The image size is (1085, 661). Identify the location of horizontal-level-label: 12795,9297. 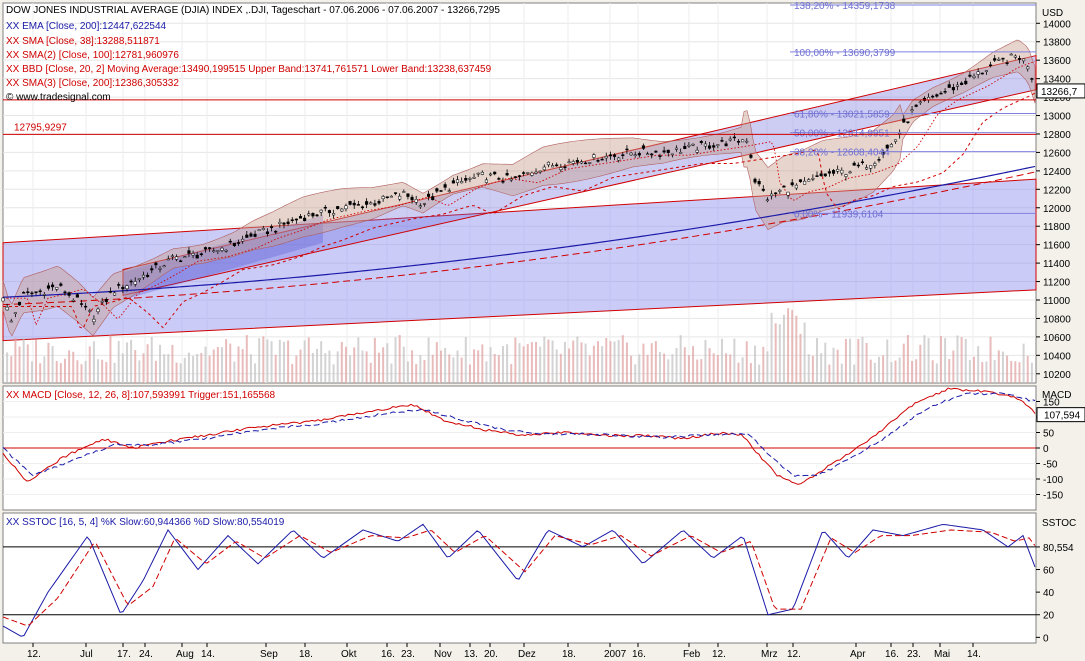
(40, 127).